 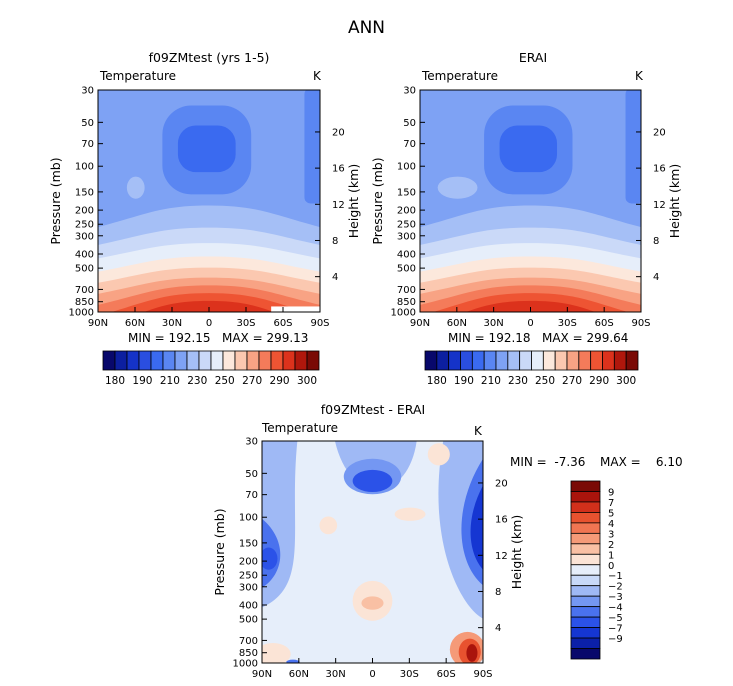 I want to click on colorbar-label: 270, so click(x=252, y=381).